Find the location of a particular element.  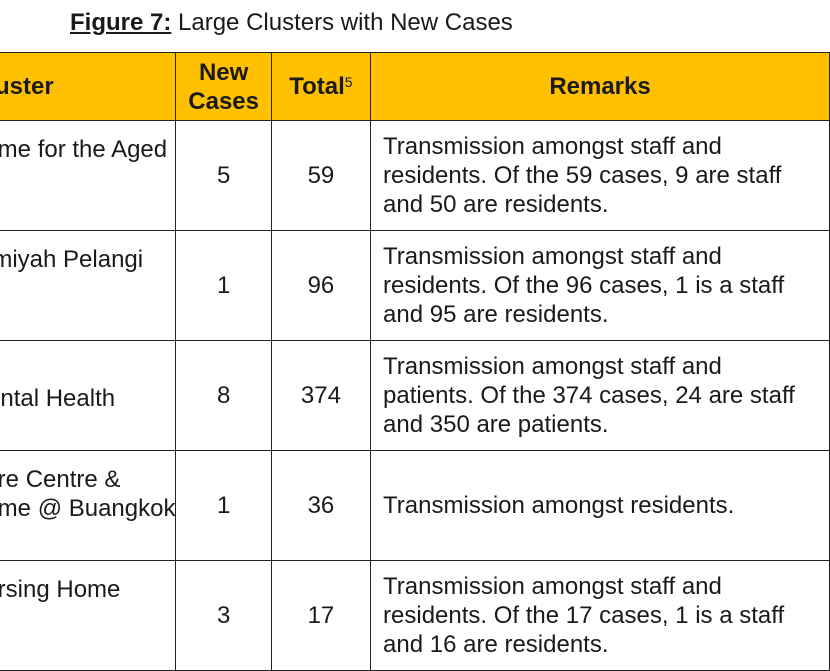

cluster-name-cell: Care Centre &Home @ Buangkok is located at coordinates (88, 505).